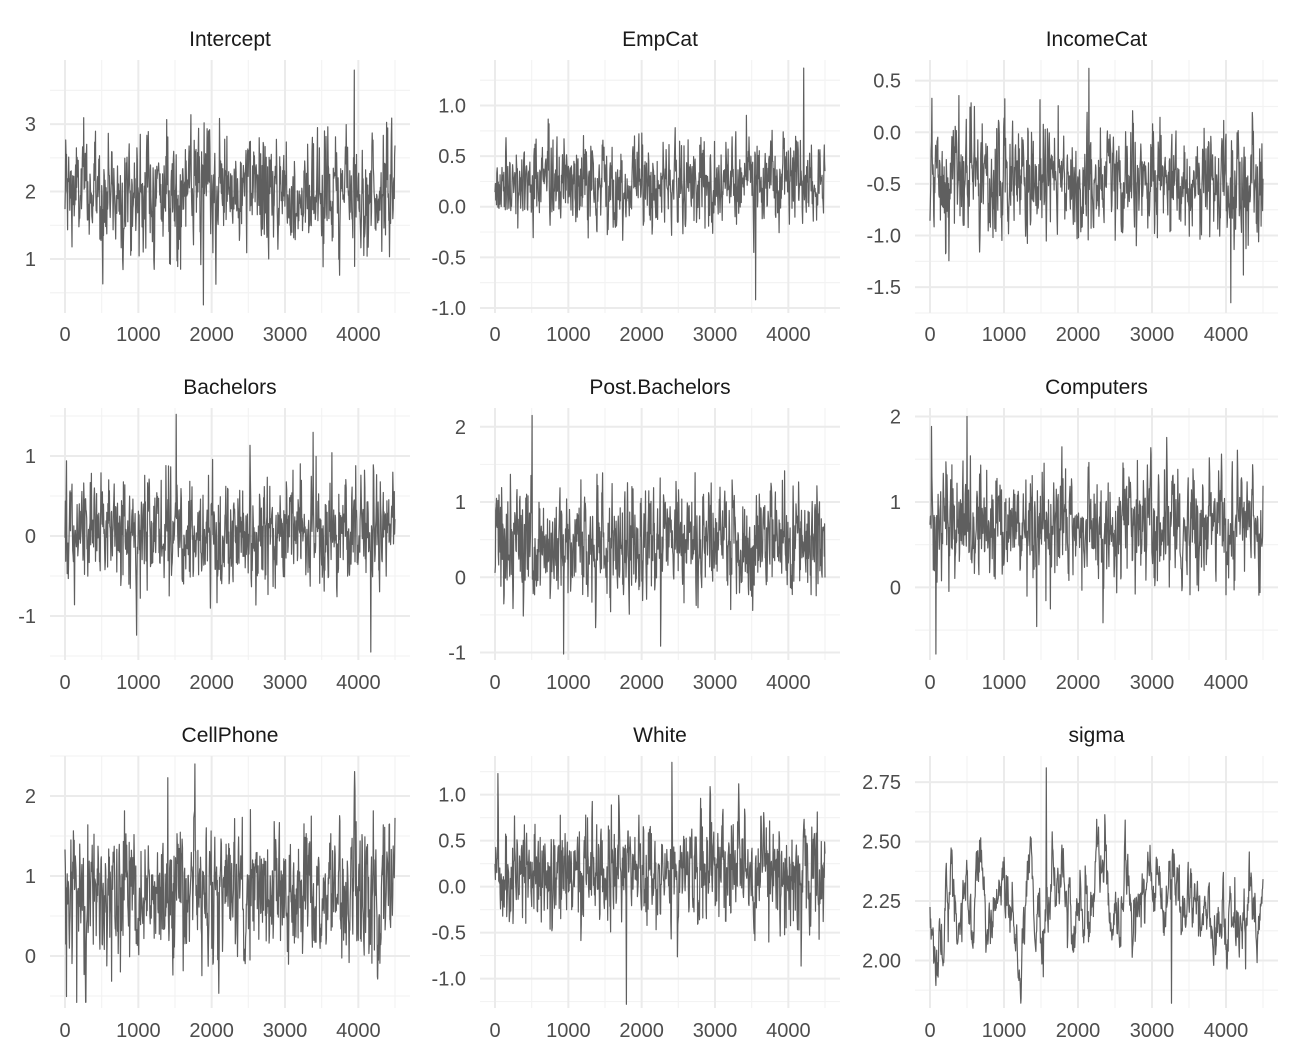  What do you see at coordinates (660, 883) in the screenshot?
I see `trace-line-white` at bounding box center [660, 883].